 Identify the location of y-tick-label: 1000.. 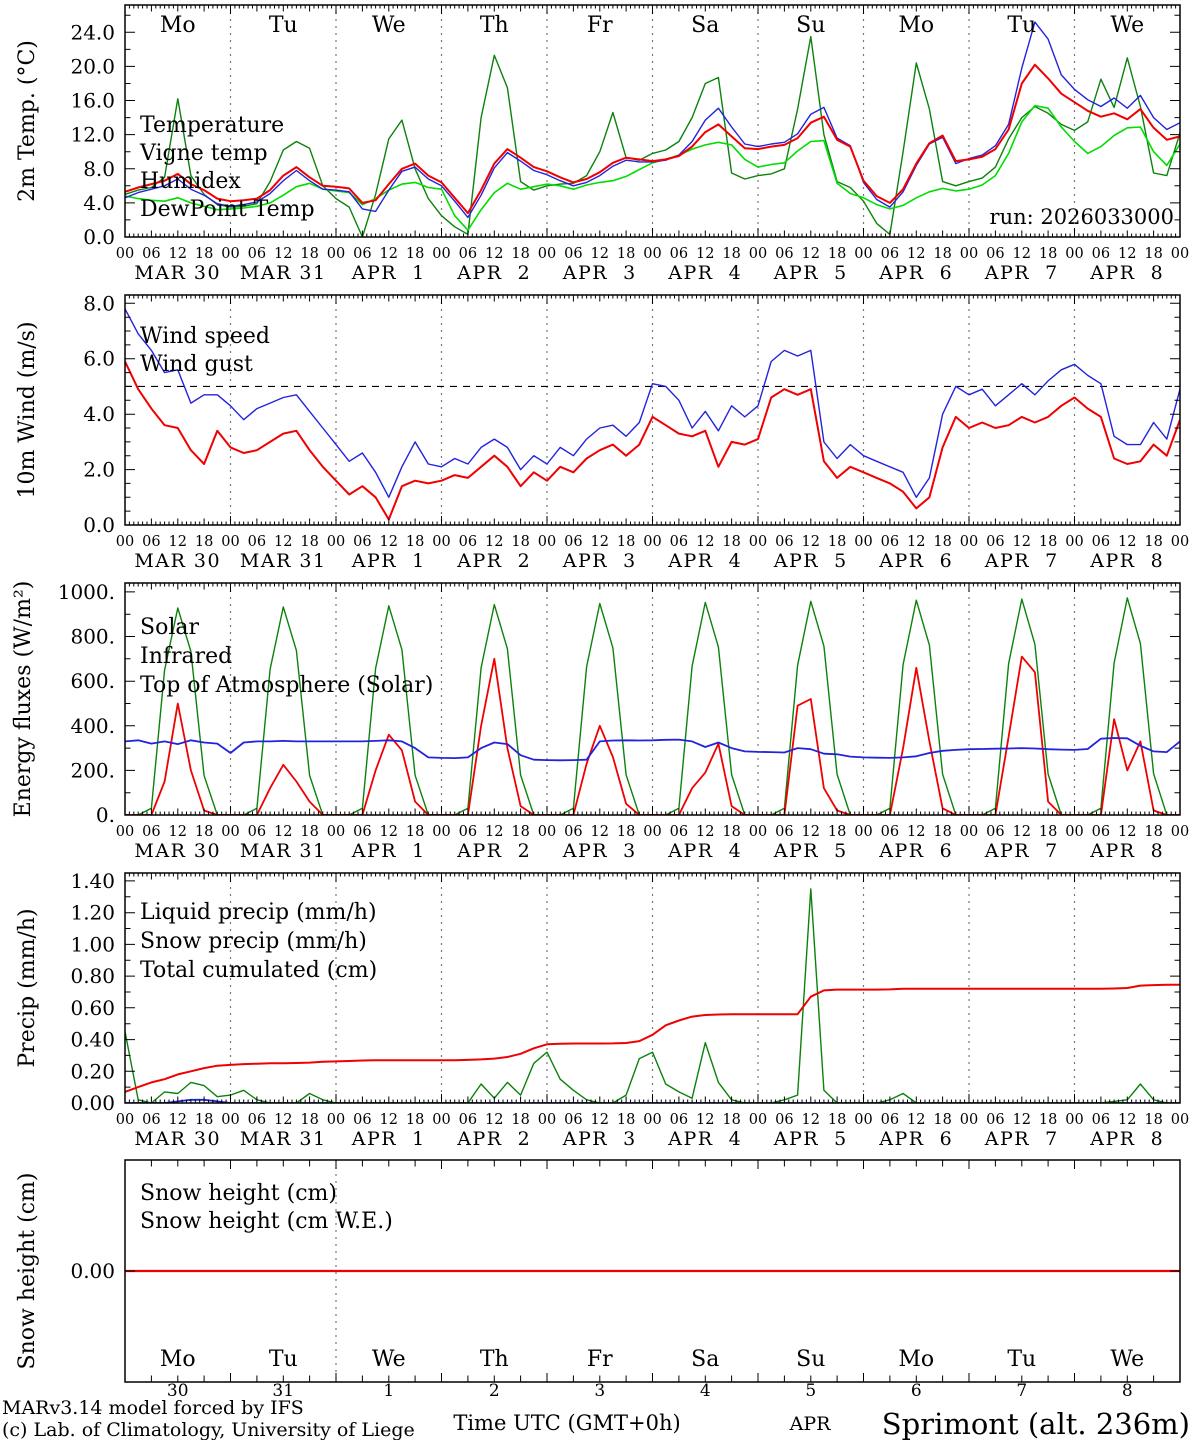
(86, 592).